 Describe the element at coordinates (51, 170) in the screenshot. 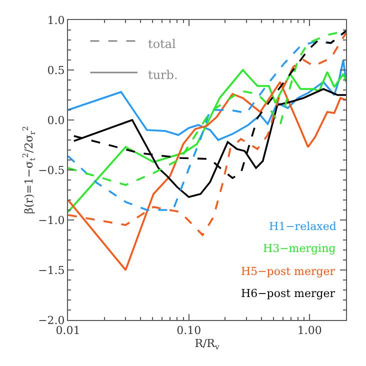

I see `y-tick-label: −0.5` at that location.